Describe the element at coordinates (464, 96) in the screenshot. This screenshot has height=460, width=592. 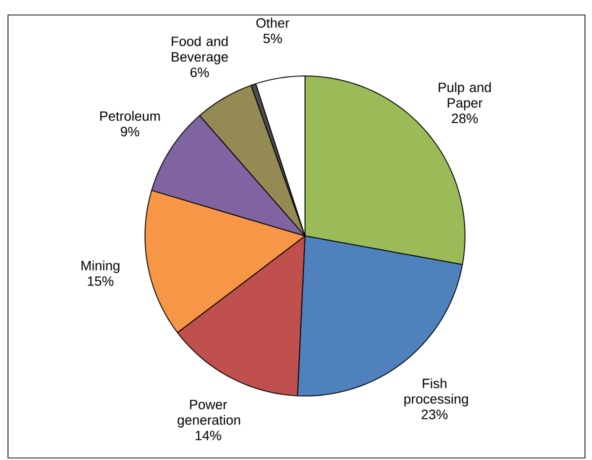
I see `slice-label: Pulp and Paper` at that location.